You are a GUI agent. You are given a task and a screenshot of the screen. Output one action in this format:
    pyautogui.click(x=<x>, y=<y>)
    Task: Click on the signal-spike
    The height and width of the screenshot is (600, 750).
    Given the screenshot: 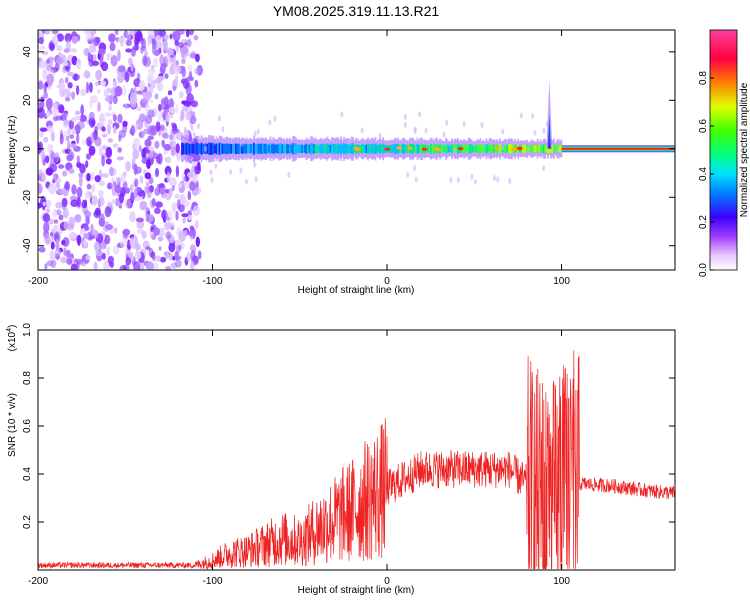 What is the action you would take?
    pyautogui.click(x=549, y=113)
    